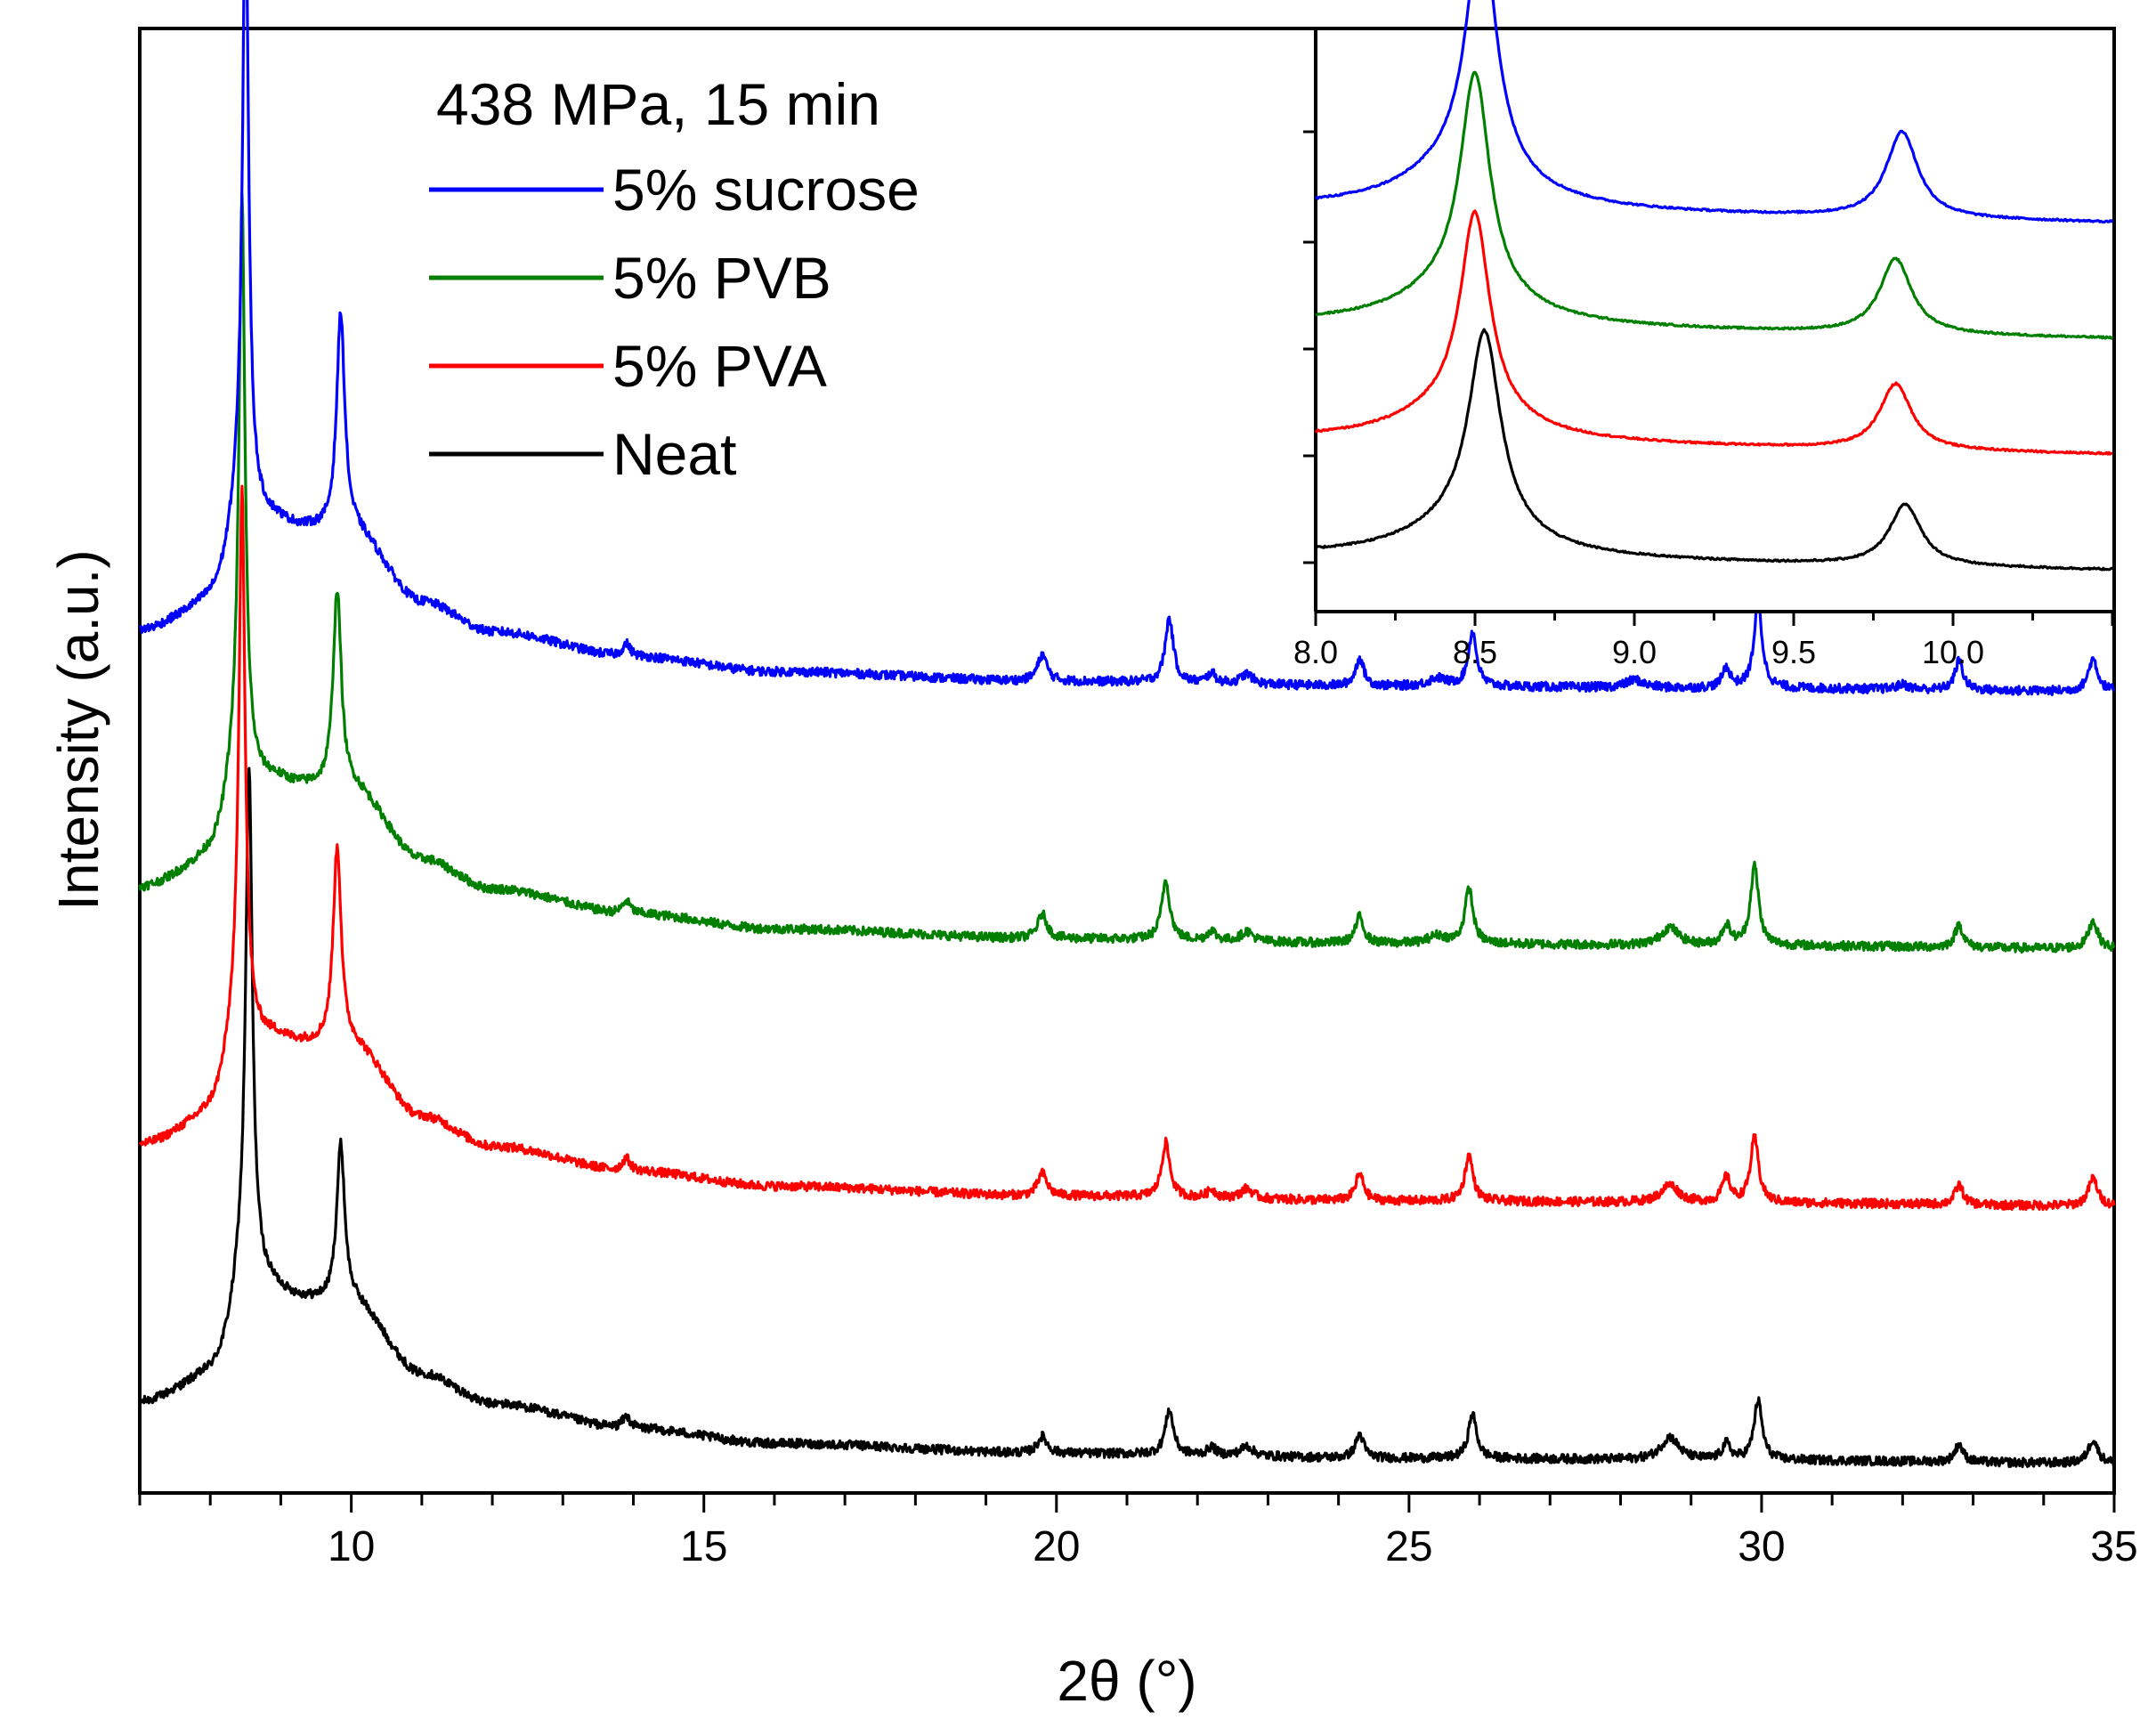 Image resolution: width=2156 pixels, height=1728 pixels. What do you see at coordinates (721, 278) in the screenshot?
I see `legend-label-5pct-pvb: 5% PVB` at bounding box center [721, 278].